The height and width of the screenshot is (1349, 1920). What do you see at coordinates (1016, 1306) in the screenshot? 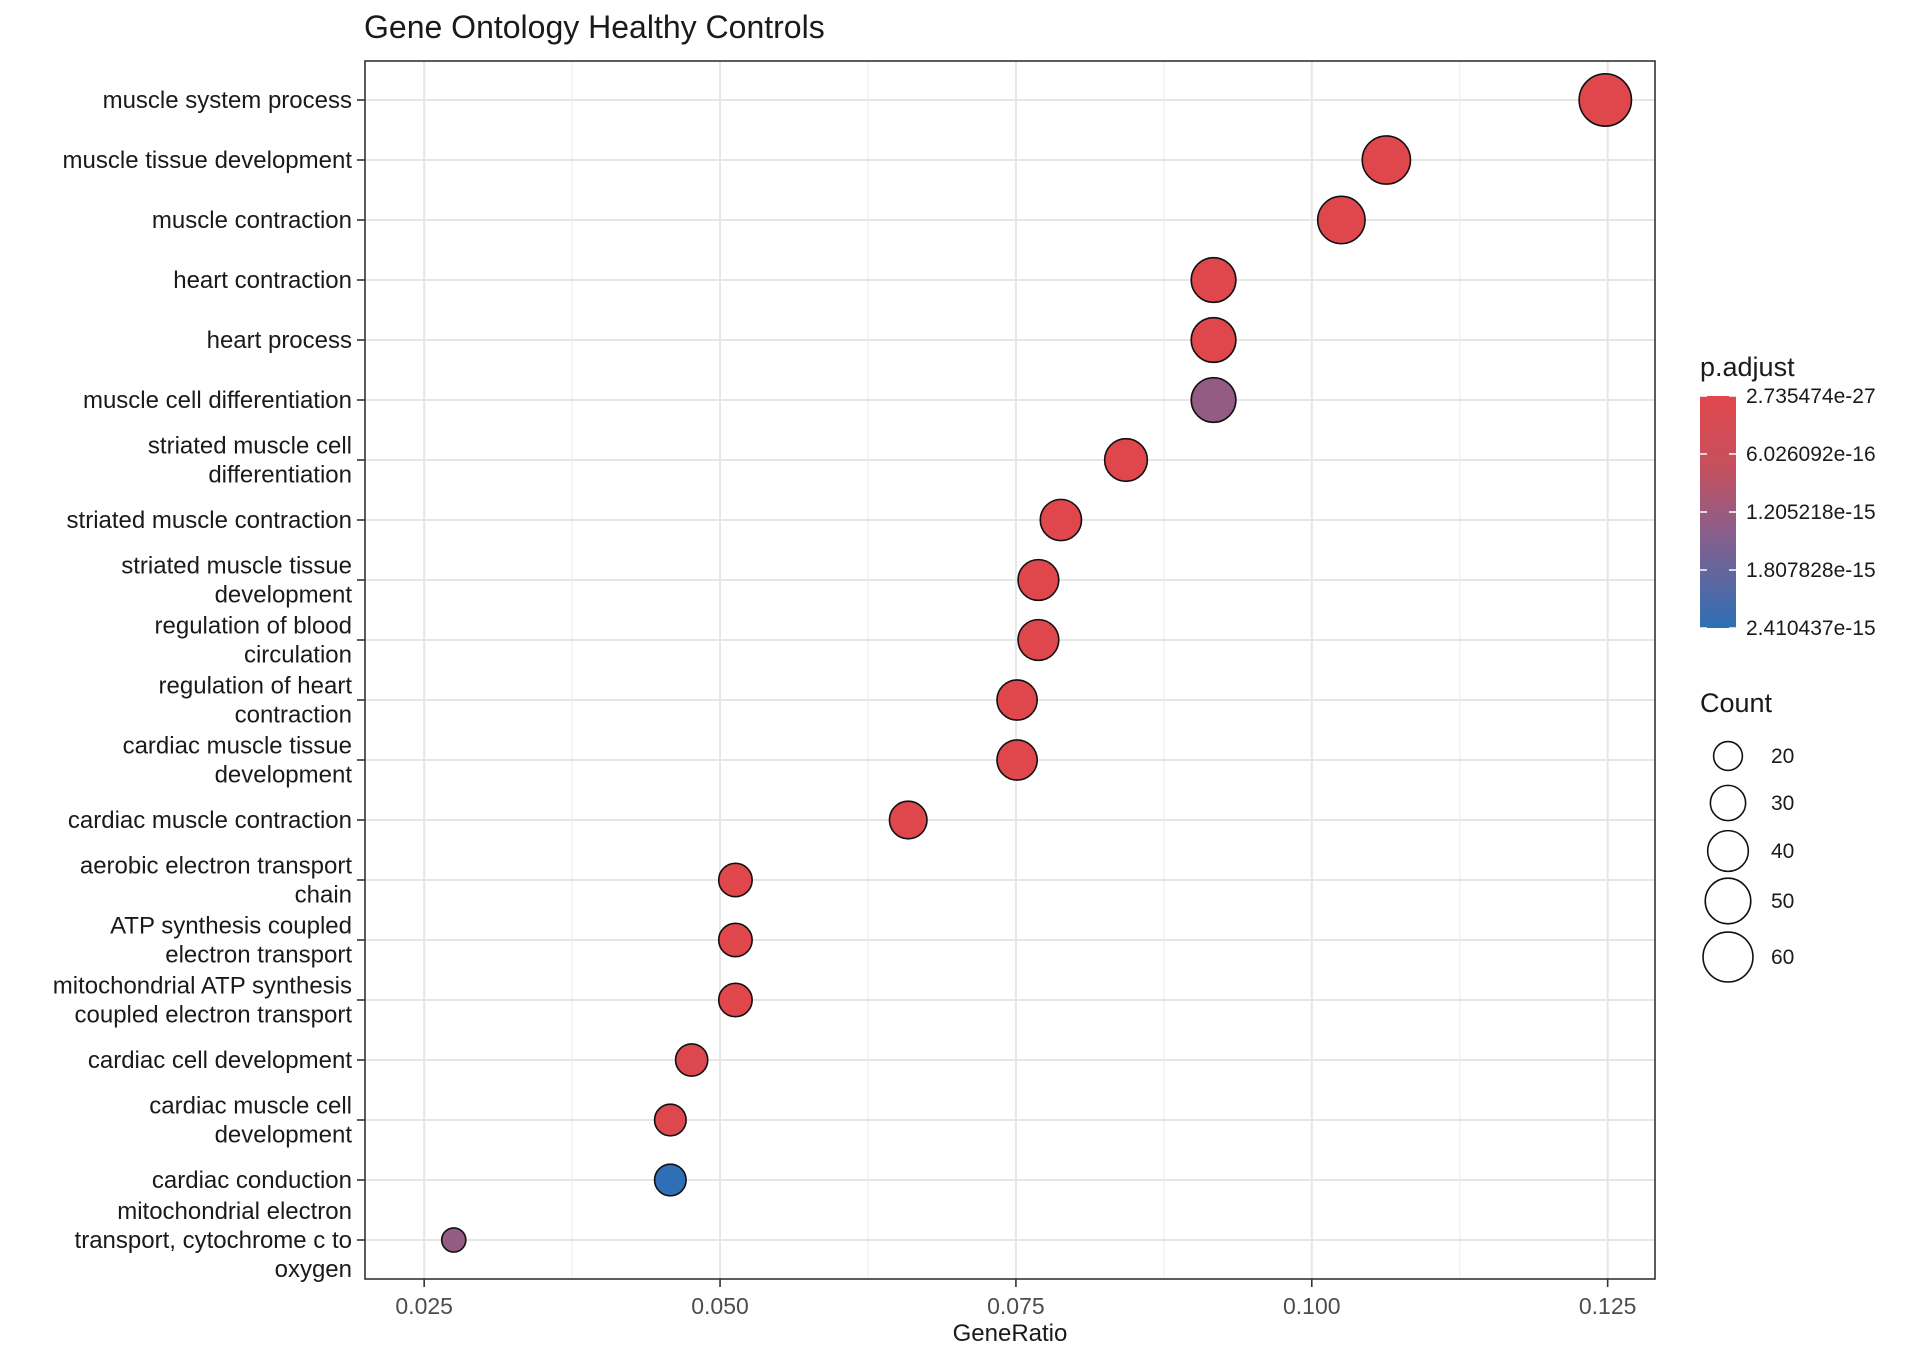
I see `x-tick-label: 0.075` at bounding box center [1016, 1306].